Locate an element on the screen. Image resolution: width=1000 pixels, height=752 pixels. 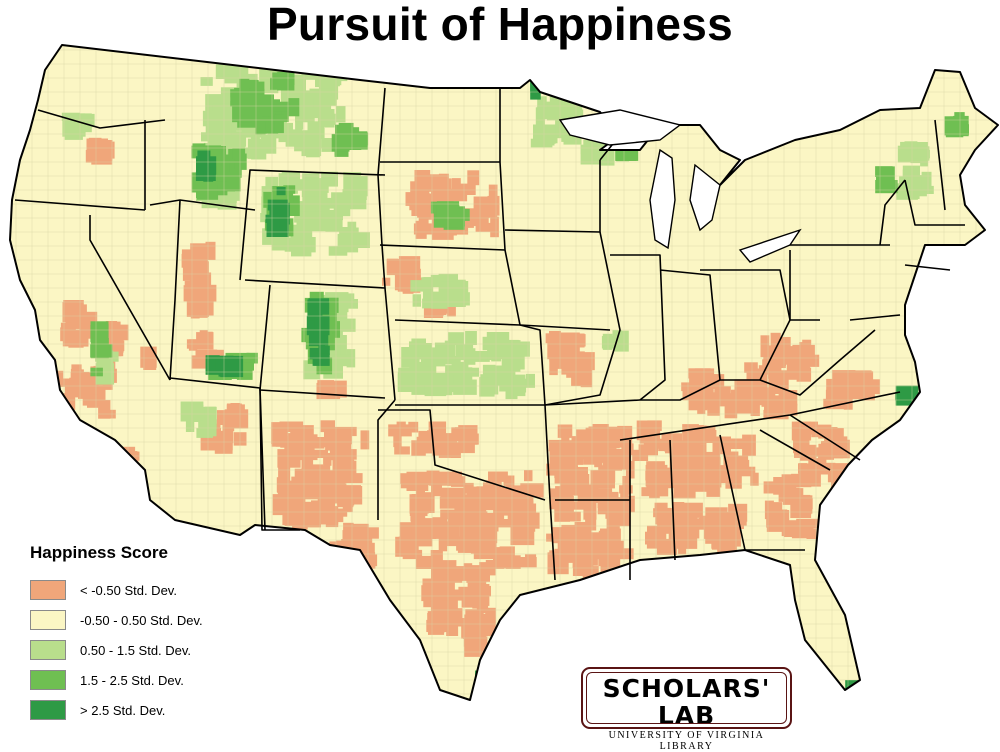
legend-title: Happiness Score is located at coordinates (99, 552).